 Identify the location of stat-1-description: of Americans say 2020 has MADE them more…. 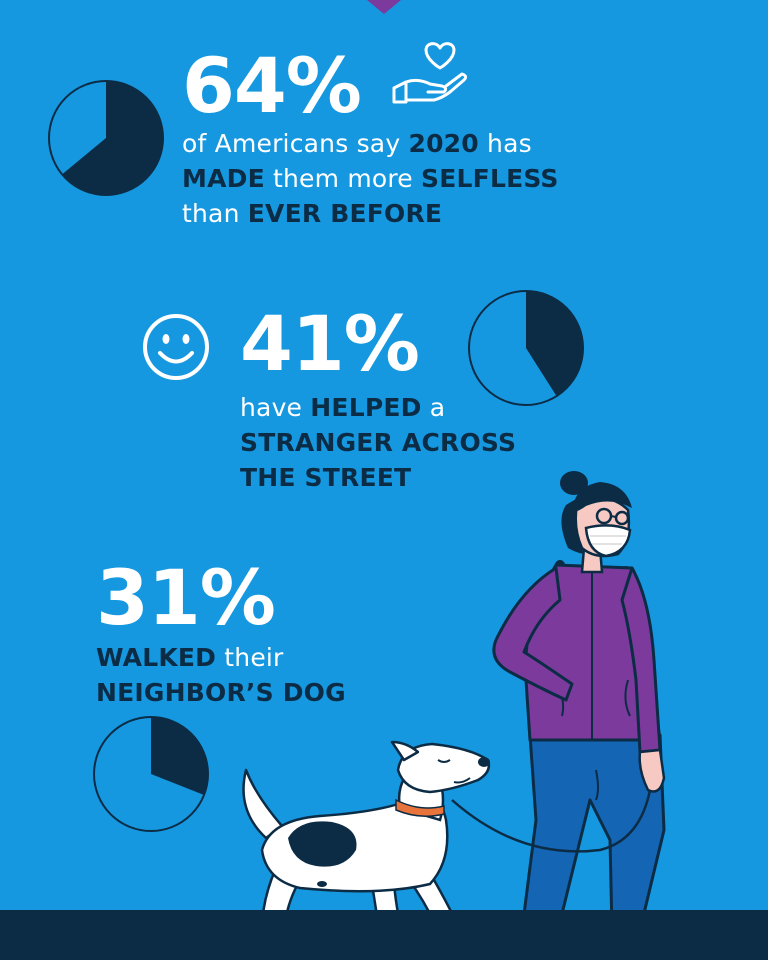
(370, 178).